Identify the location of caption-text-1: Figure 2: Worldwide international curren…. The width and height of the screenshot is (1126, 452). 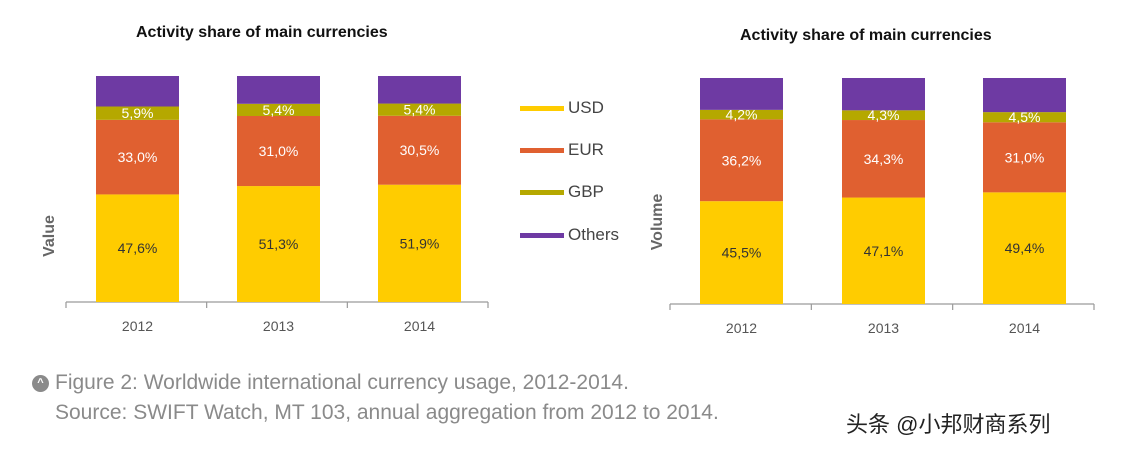
(342, 382).